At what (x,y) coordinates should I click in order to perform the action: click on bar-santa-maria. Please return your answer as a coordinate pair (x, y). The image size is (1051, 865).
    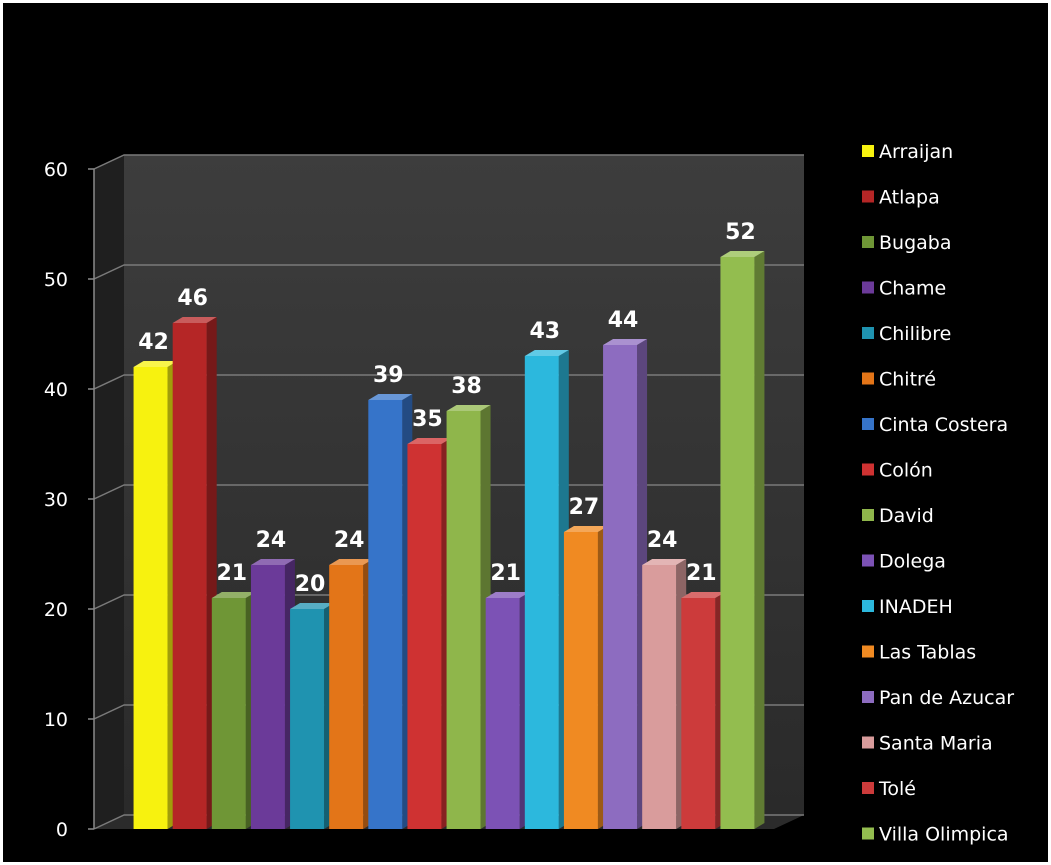
    Looking at the image, I should click on (664, 694).